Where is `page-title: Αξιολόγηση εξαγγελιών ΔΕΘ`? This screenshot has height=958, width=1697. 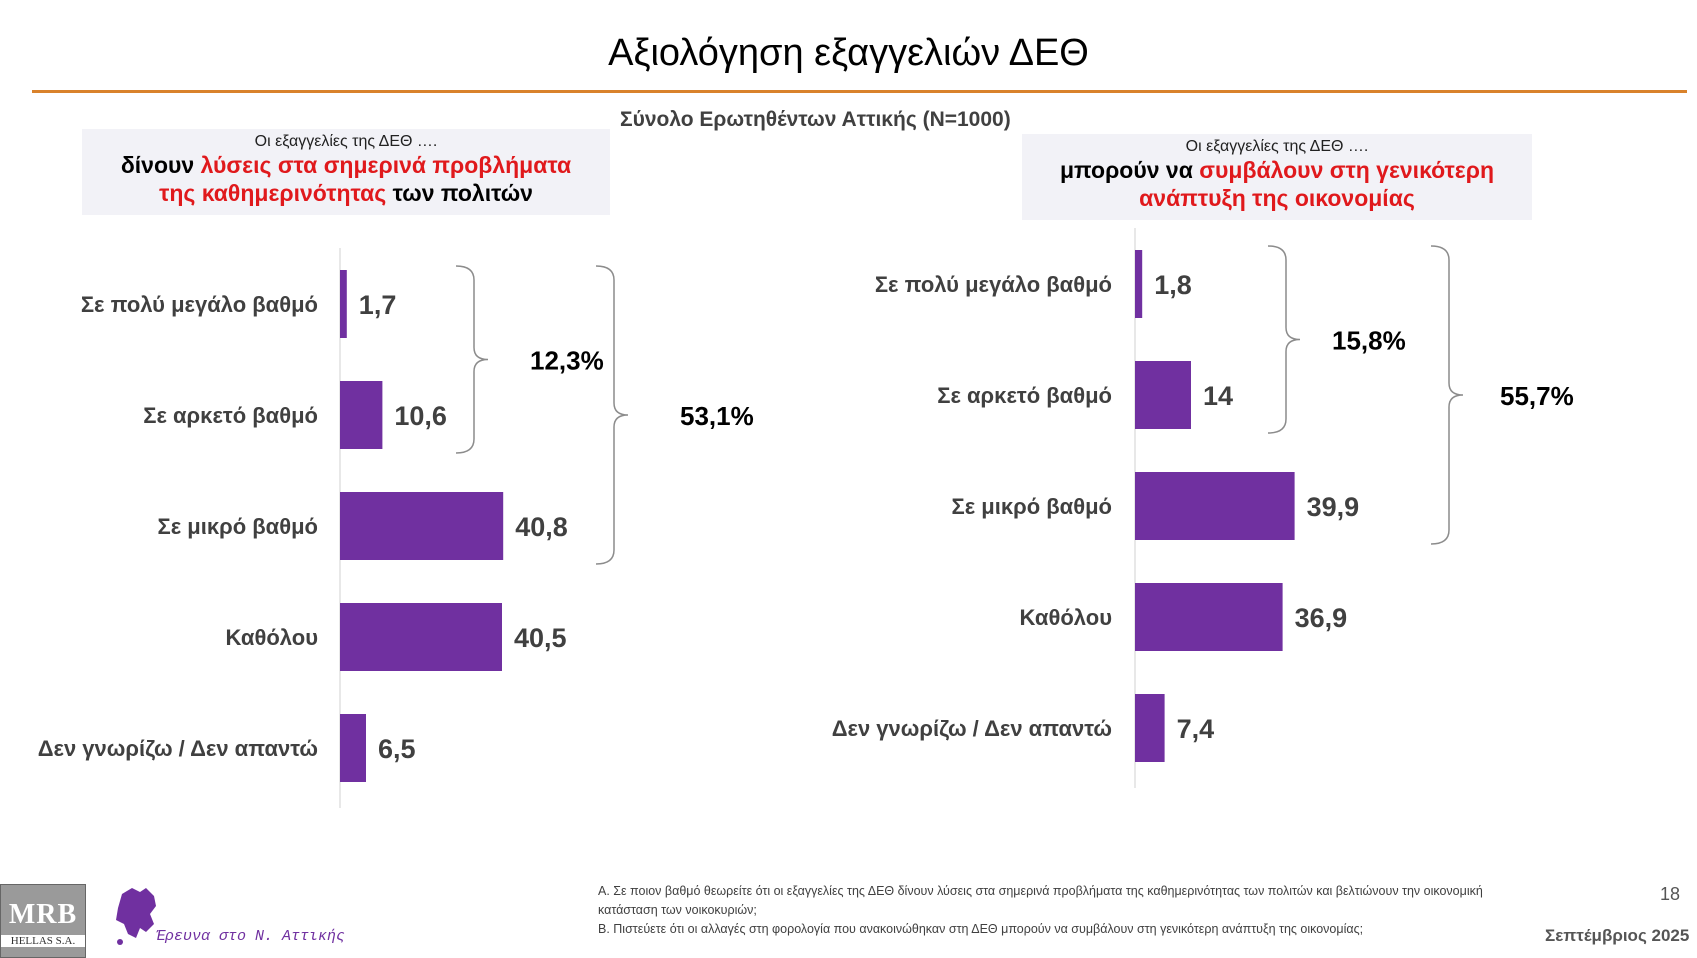
page-title: Αξιολόγηση εξαγγελιών ΔΕΘ is located at coordinates (848, 53).